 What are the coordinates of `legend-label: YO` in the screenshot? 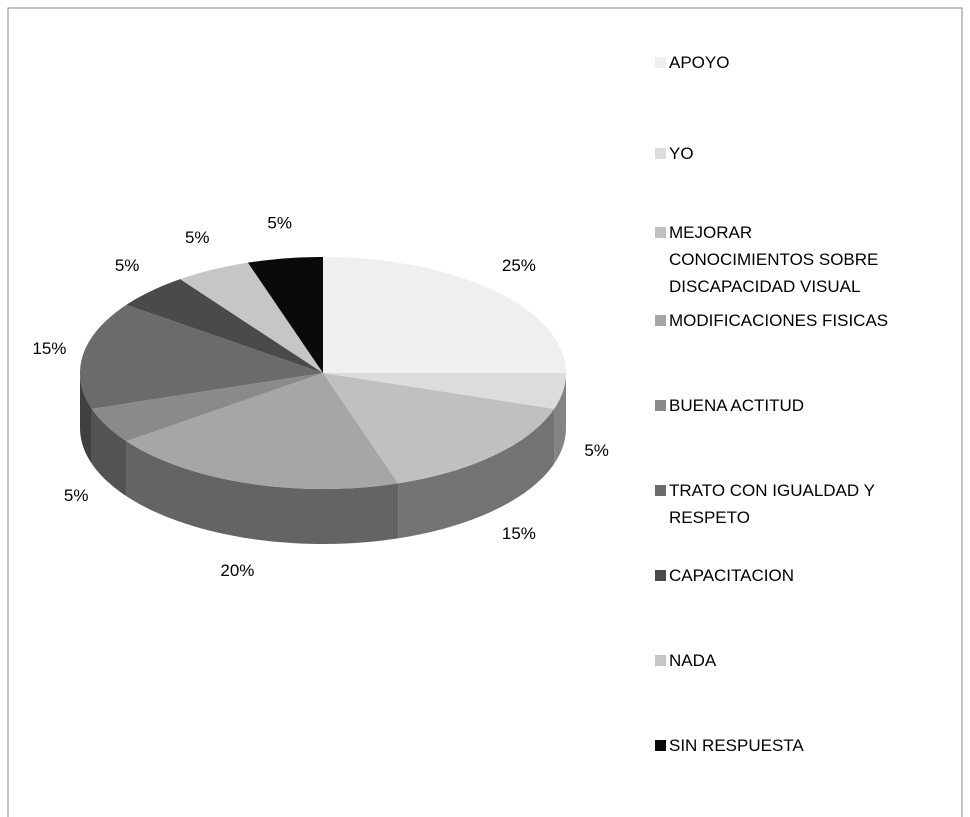 It's located at (681, 153).